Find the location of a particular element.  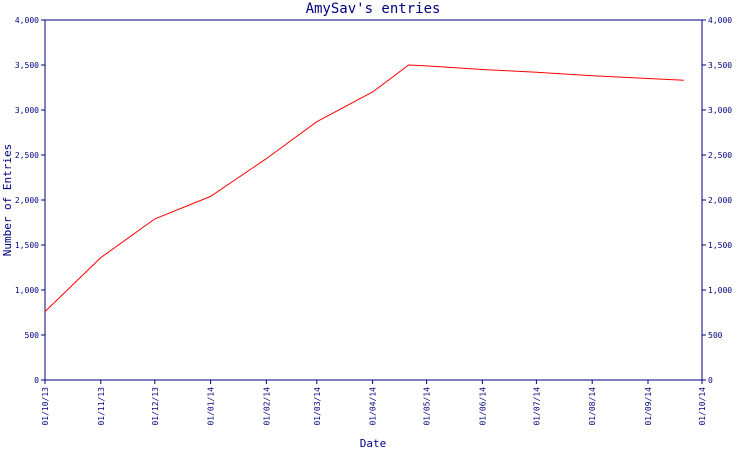

x-tick-label: 01/10/14 is located at coordinates (702, 406).